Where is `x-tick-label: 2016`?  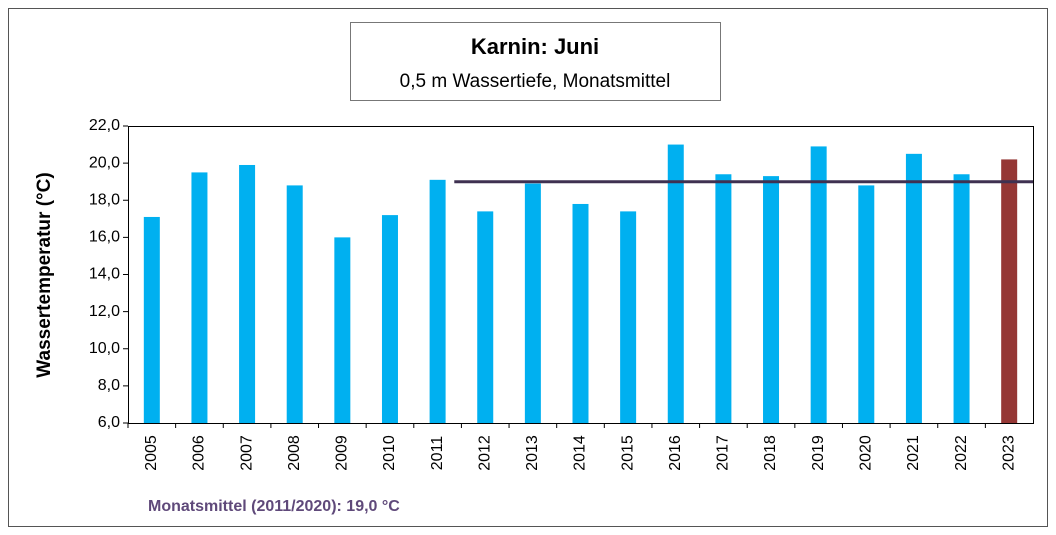
x-tick-label: 2016 is located at coordinates (675, 453).